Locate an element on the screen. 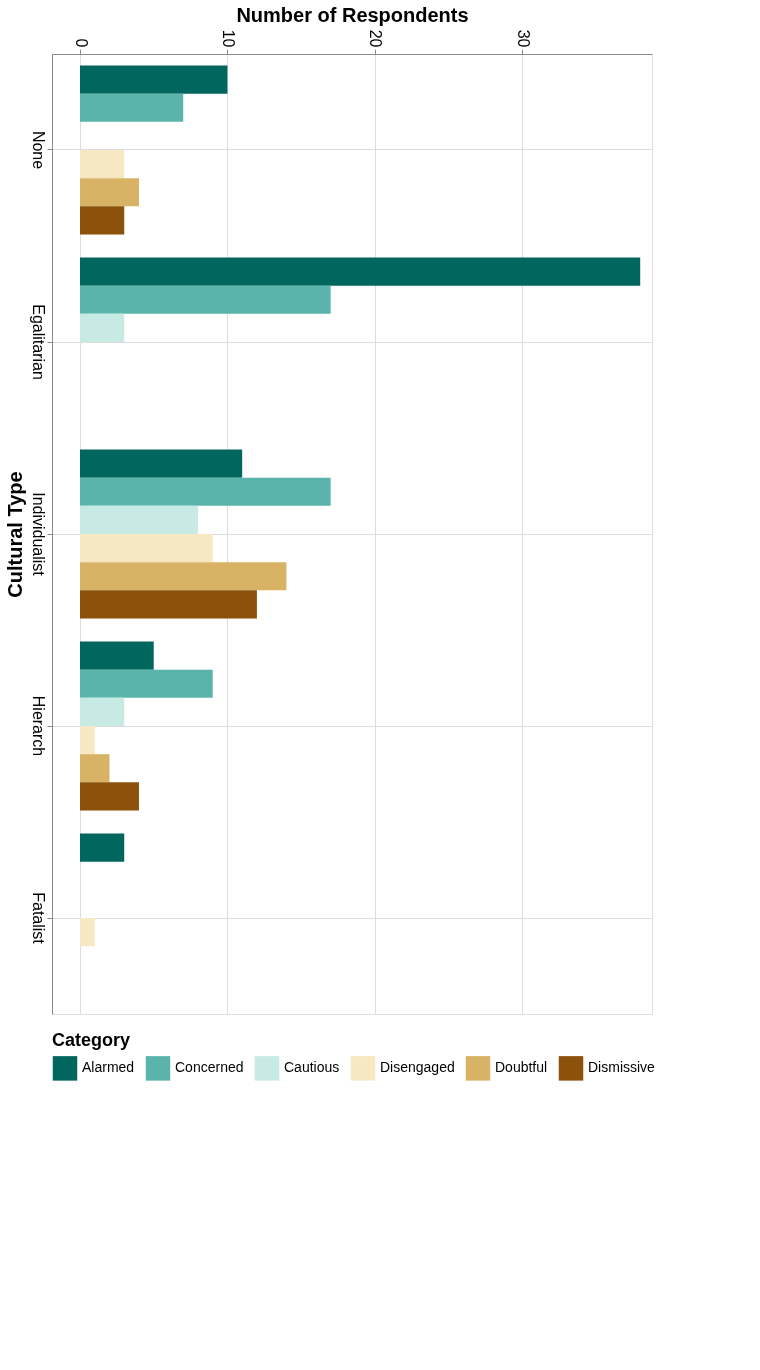 The image size is (760, 1370). x-tick-label: 0 is located at coordinates (81, 43).